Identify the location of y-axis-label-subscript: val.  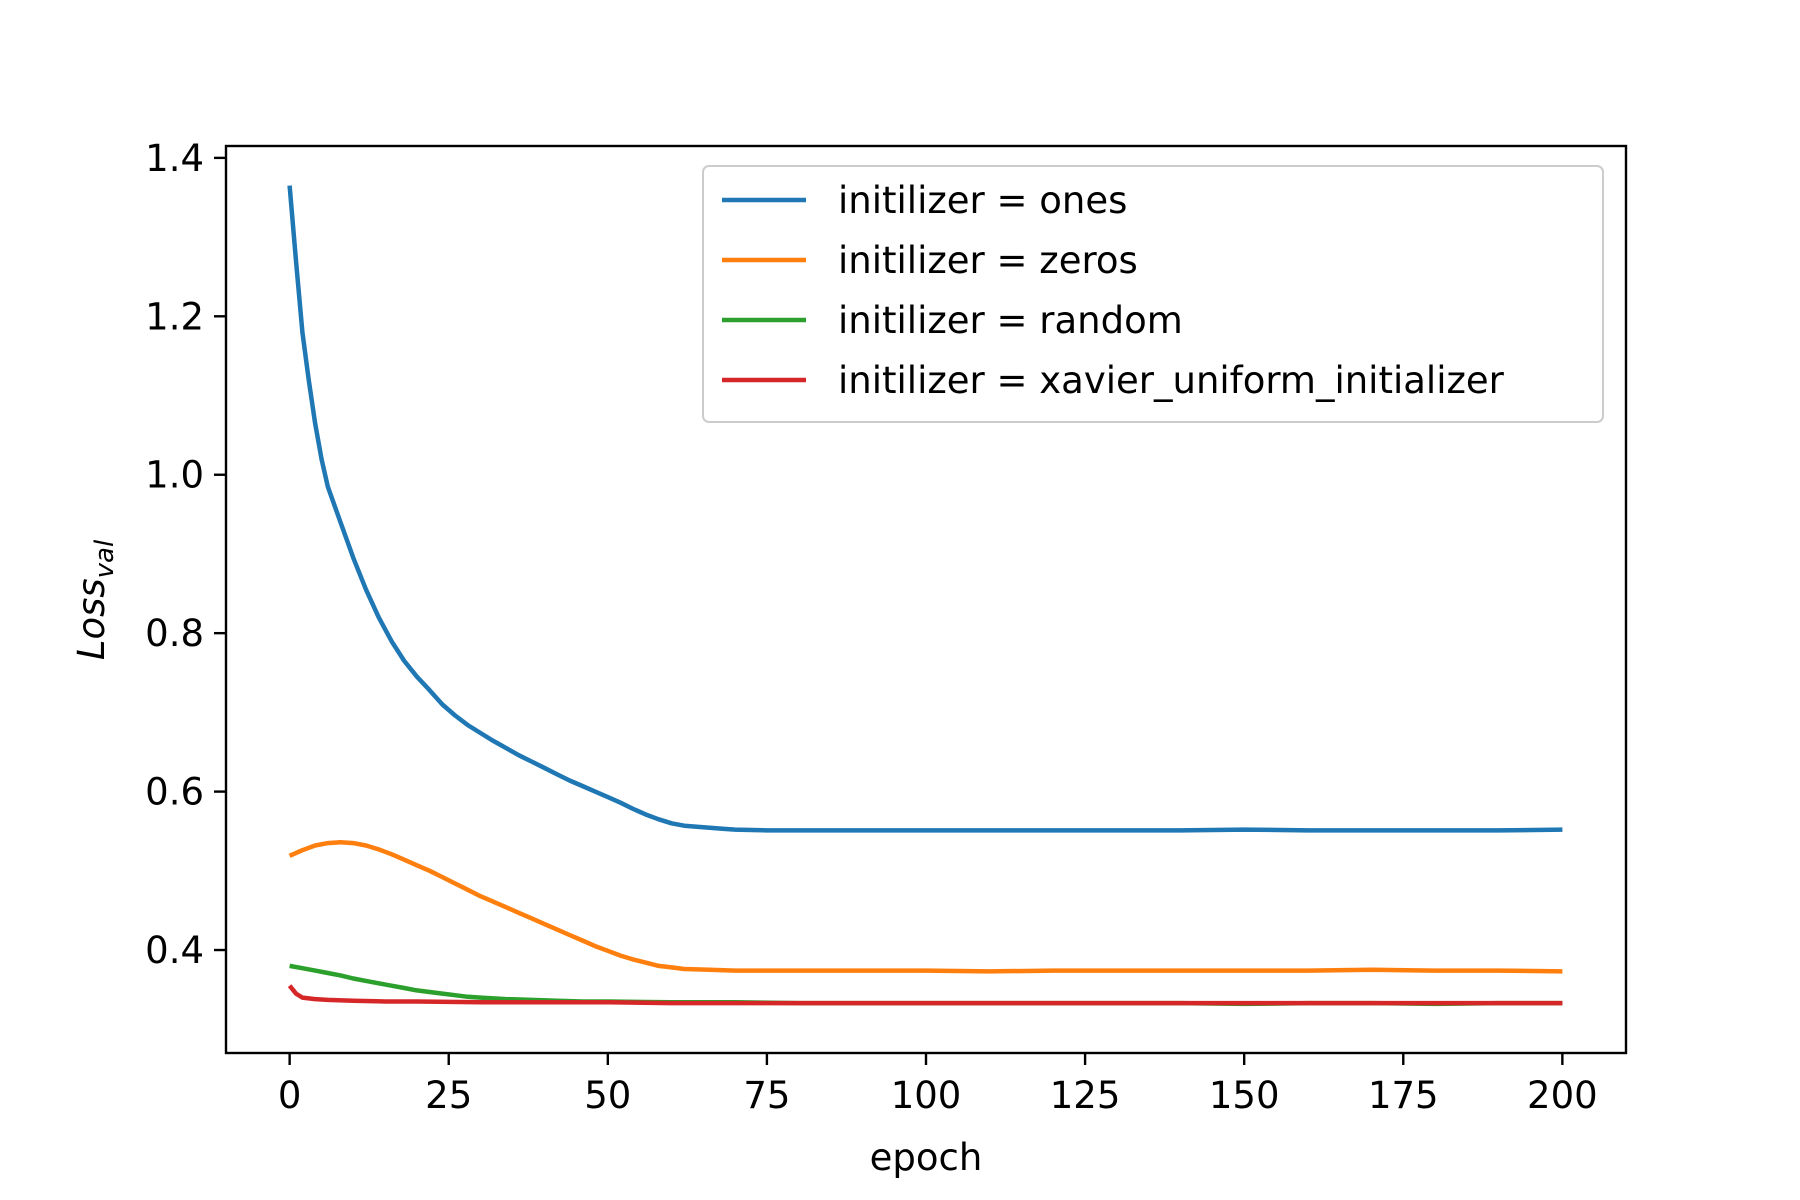
(105, 558).